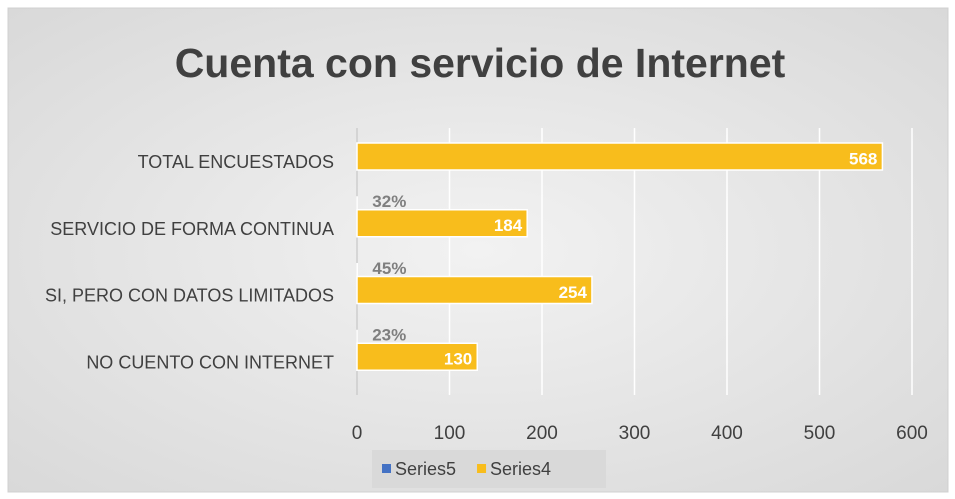 The height and width of the screenshot is (499, 955). Describe the element at coordinates (820, 433) in the screenshot. I see `x-tick-label: 500` at that location.